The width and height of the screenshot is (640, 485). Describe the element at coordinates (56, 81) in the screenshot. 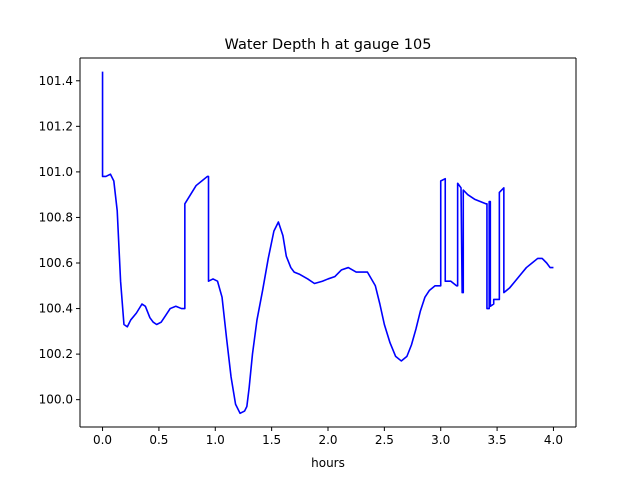

I see `y-tick-label: 101.4` at that location.